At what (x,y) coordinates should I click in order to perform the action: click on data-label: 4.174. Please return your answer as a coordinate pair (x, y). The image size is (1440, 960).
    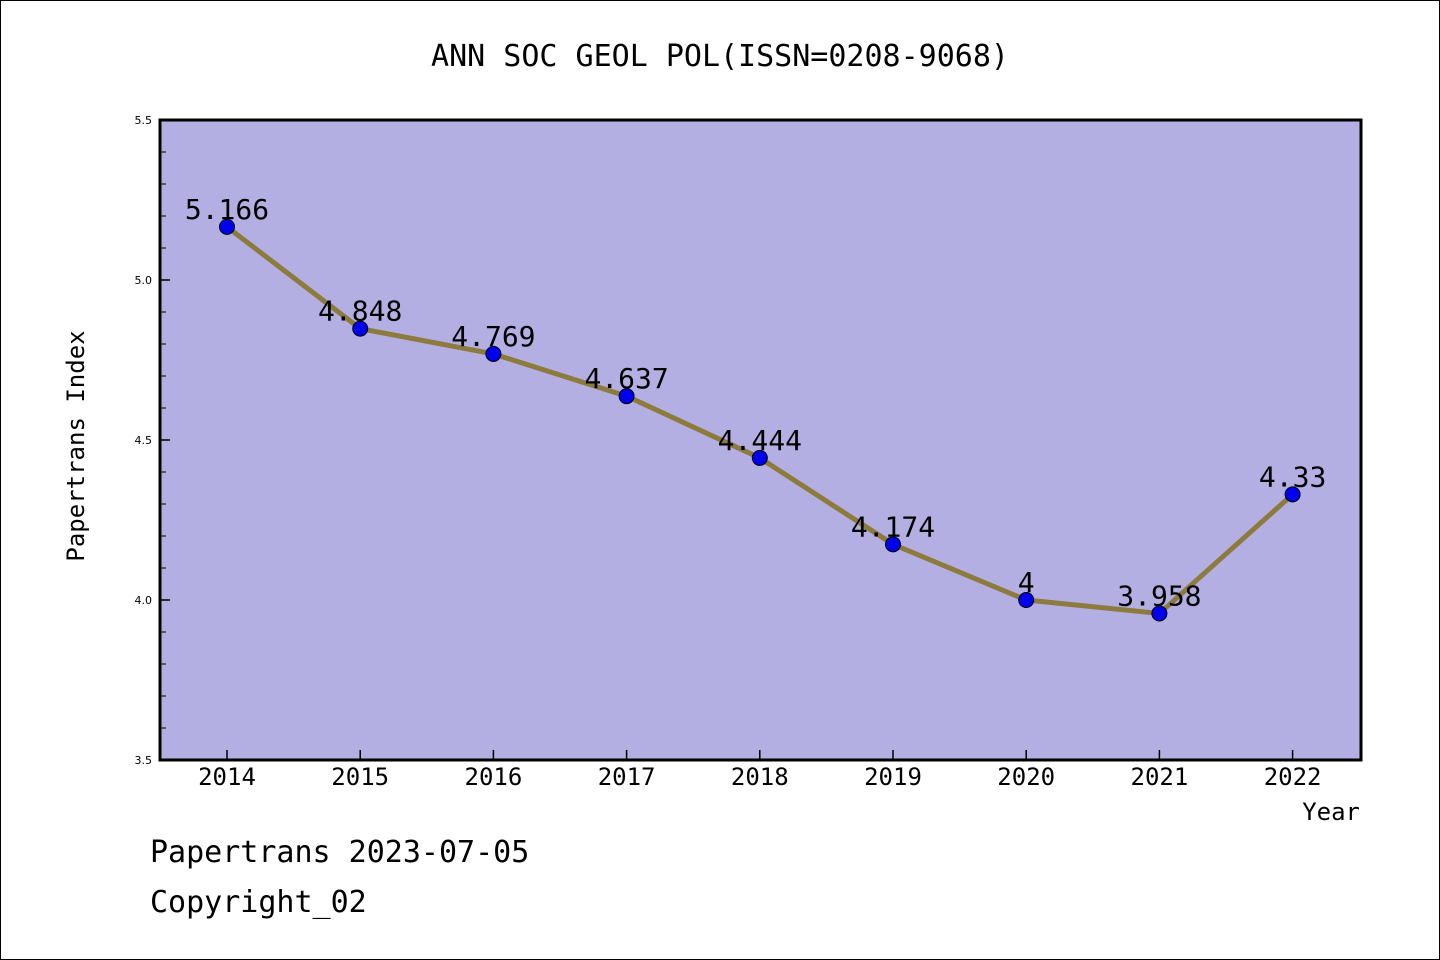
    Looking at the image, I should click on (893, 526).